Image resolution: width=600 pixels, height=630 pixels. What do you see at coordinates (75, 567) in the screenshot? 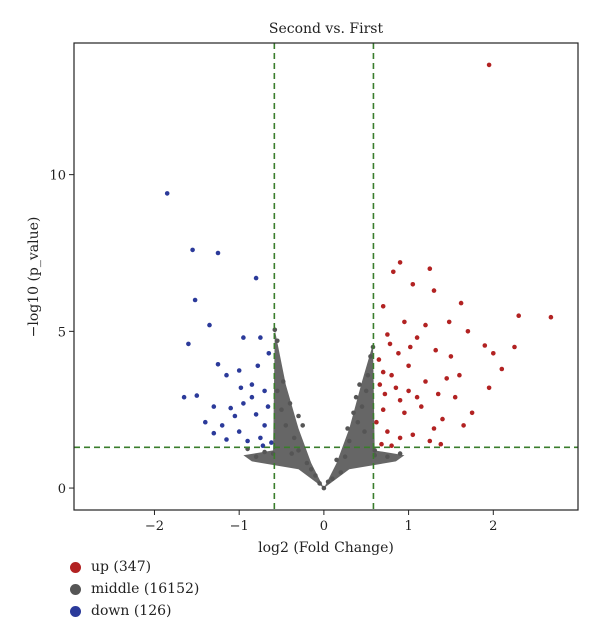
I see `legend-swatch-up` at bounding box center [75, 567].